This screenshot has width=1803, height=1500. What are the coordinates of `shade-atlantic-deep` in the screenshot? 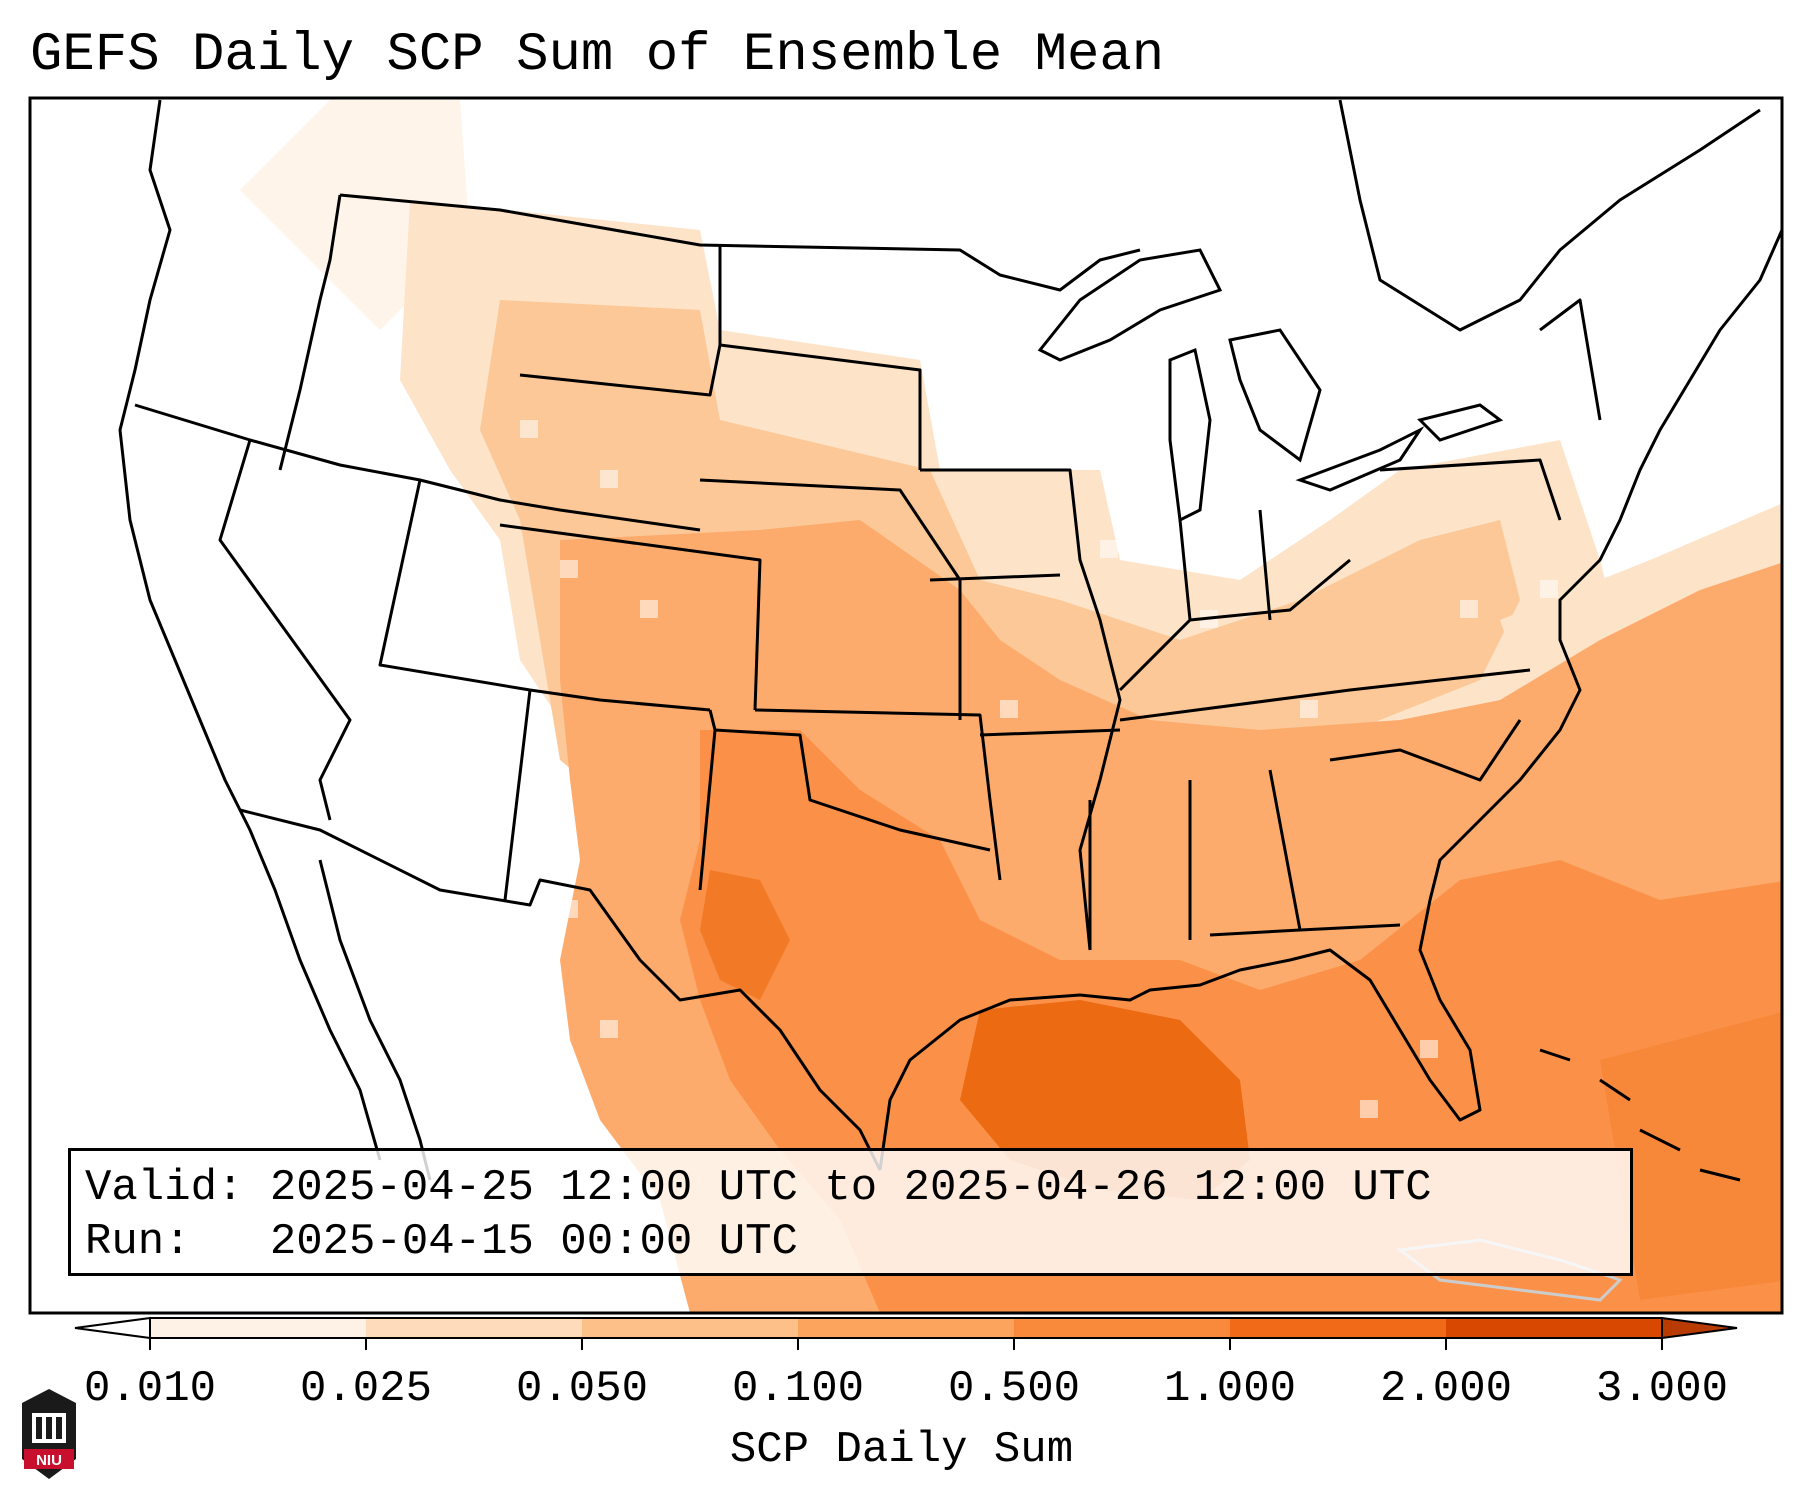 It's located at (1691, 1156).